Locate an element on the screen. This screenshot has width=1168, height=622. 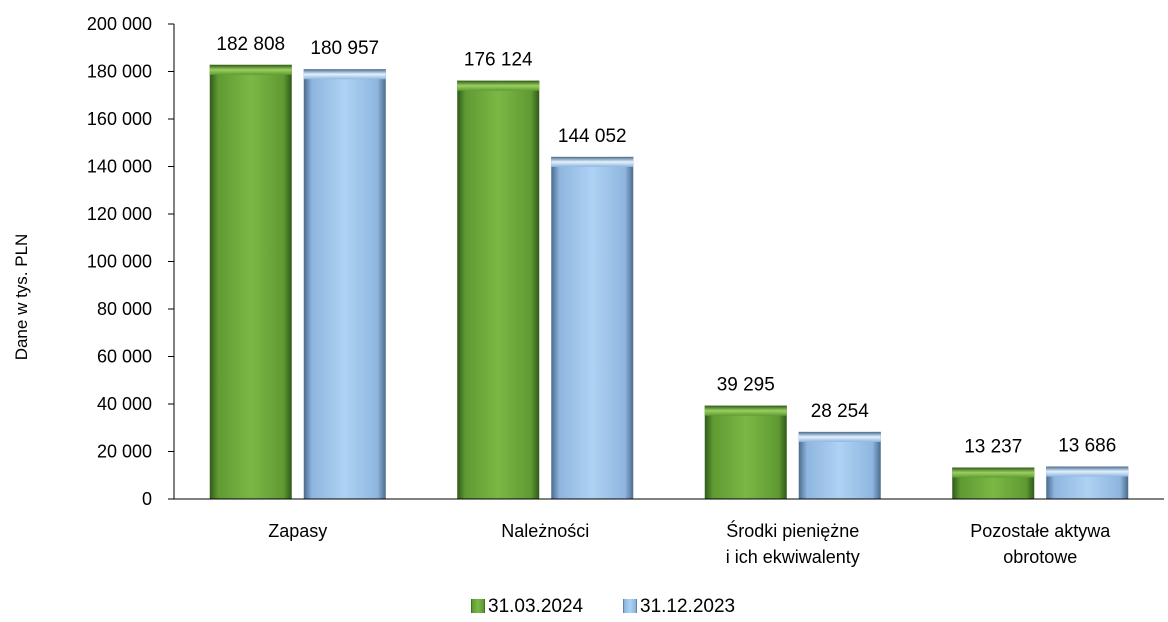
y-axis-label: Dane w tys. PLN is located at coordinates (21, 297).